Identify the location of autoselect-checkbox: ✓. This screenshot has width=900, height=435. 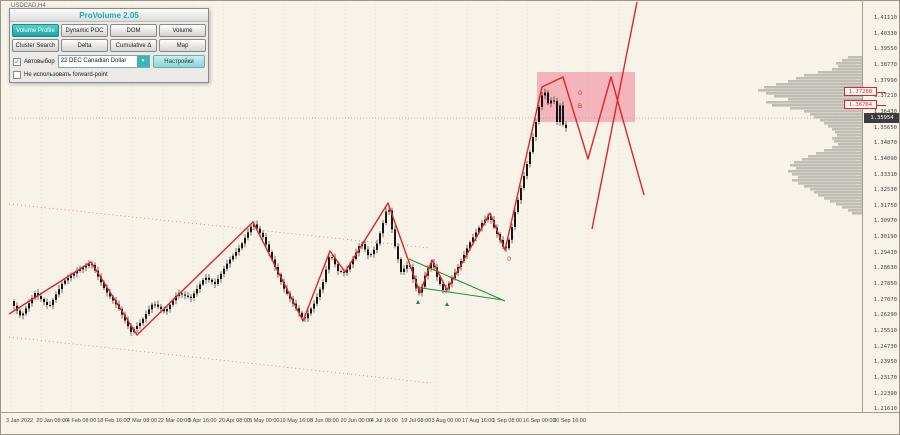
(17, 61).